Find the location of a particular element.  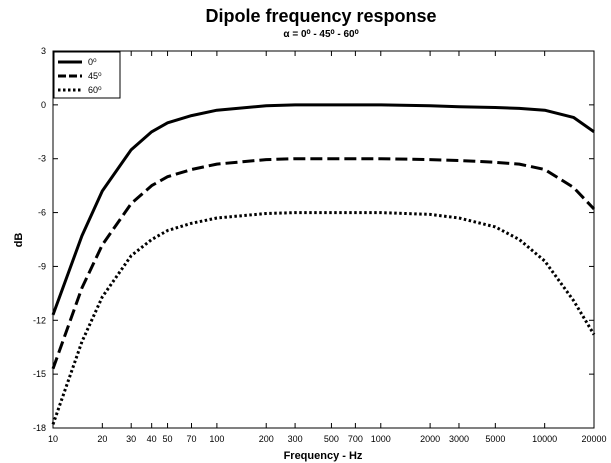

y-tick-label: -9 is located at coordinates (42, 266).